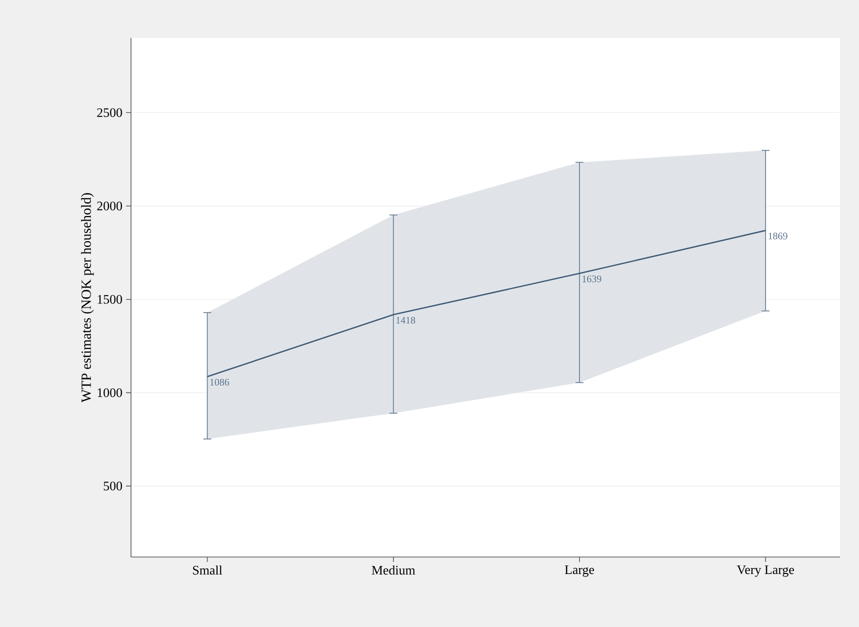 Image resolution: width=859 pixels, height=627 pixels. I want to click on y-tick-label: 1000, so click(110, 393).